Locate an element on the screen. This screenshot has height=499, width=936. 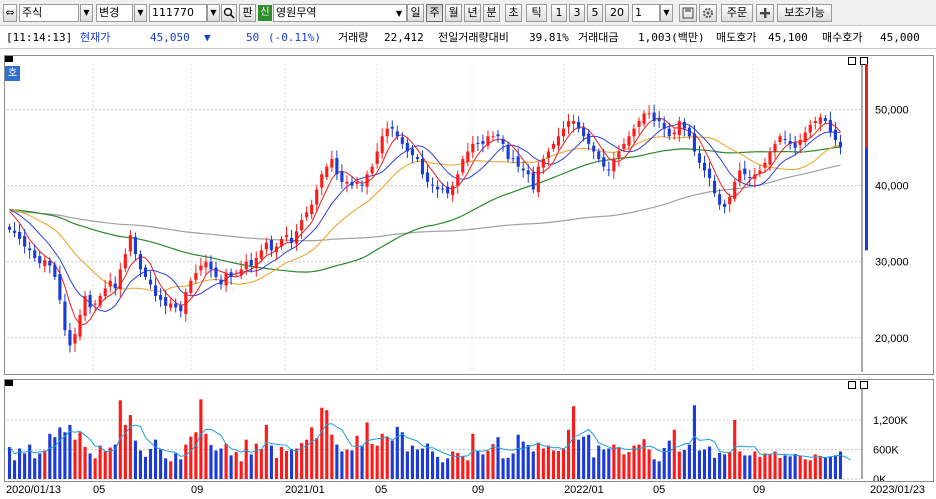
pane-close-icon is located at coordinates (864, 61).